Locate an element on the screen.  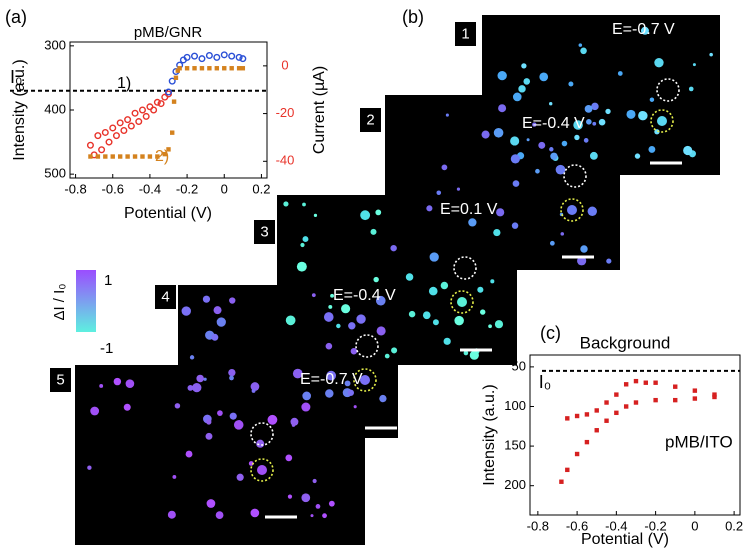
panel-label: (b) is located at coordinates (413, 17).